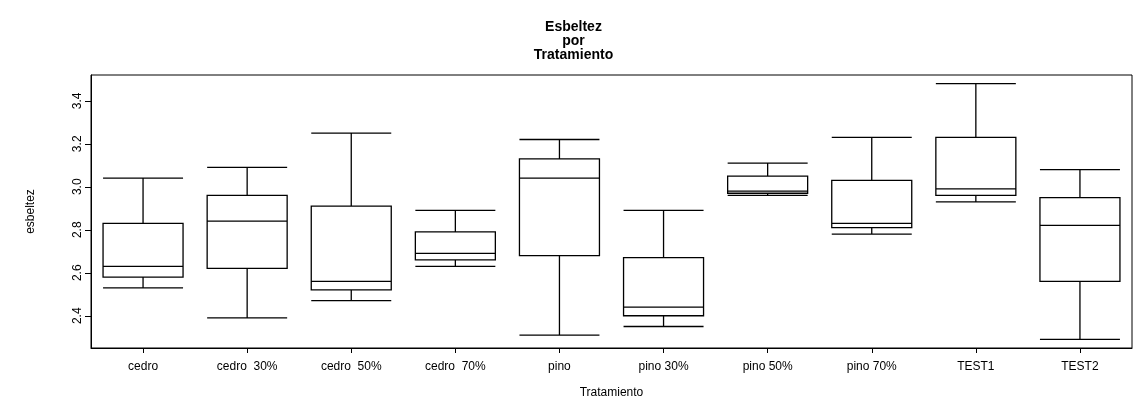 The image size is (1147, 419). Describe the element at coordinates (77, 273) in the screenshot. I see `y-tick-label: 2.6` at that location.